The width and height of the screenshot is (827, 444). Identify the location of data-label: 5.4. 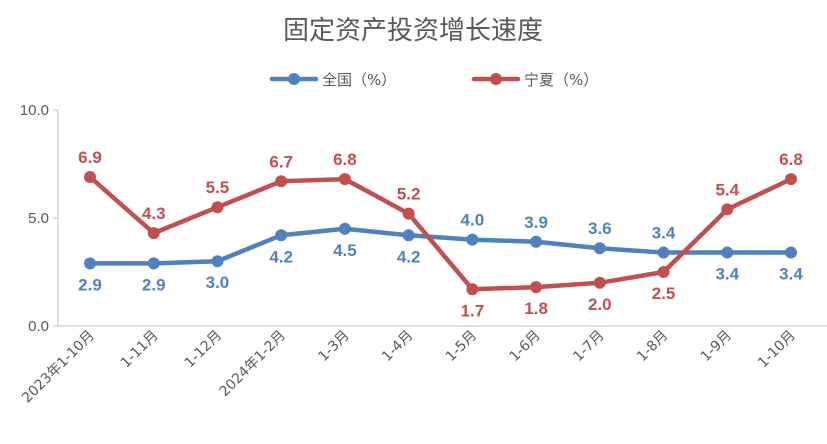
(727, 189).